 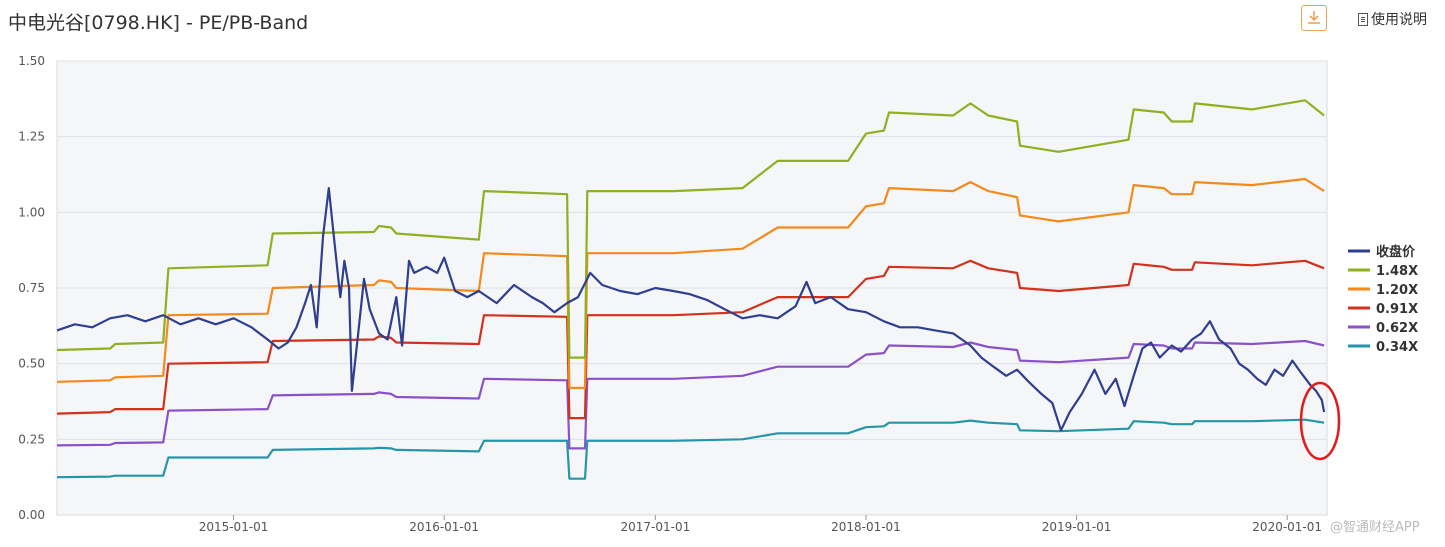 I want to click on y-axis: 0.00 0.25 0.50 0.75 1.00 1.25 1.50, so click(x=31, y=288).